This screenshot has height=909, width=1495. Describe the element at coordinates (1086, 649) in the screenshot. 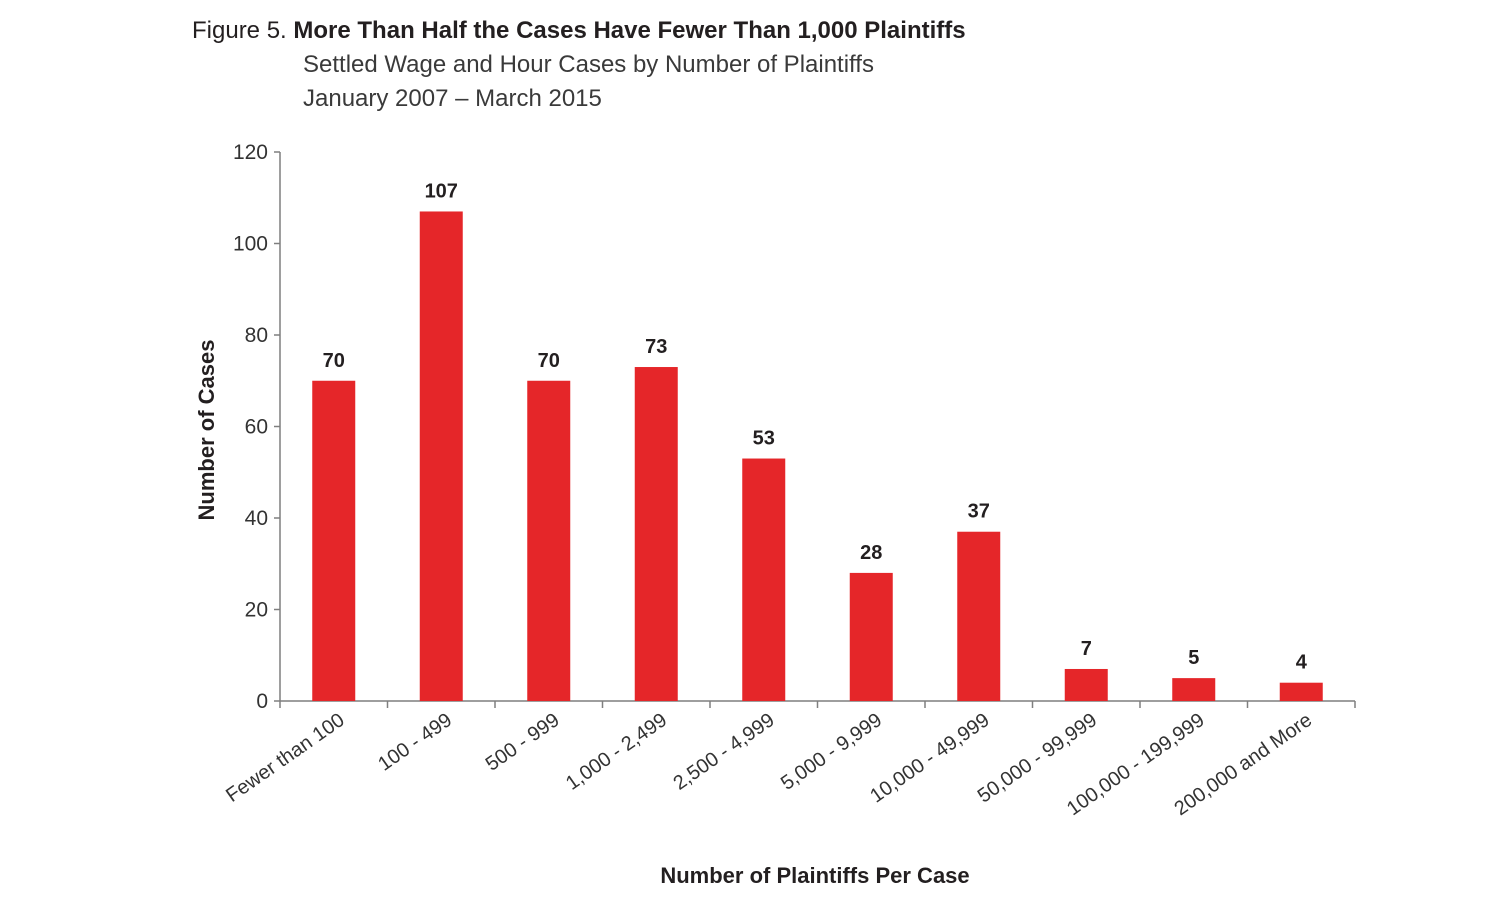

I see `data-label: 7` at that location.